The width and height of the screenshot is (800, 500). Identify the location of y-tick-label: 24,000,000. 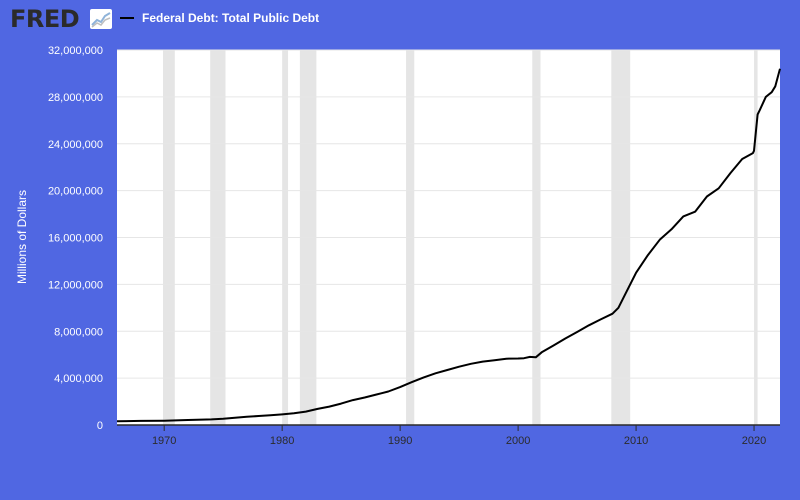
(75, 145).